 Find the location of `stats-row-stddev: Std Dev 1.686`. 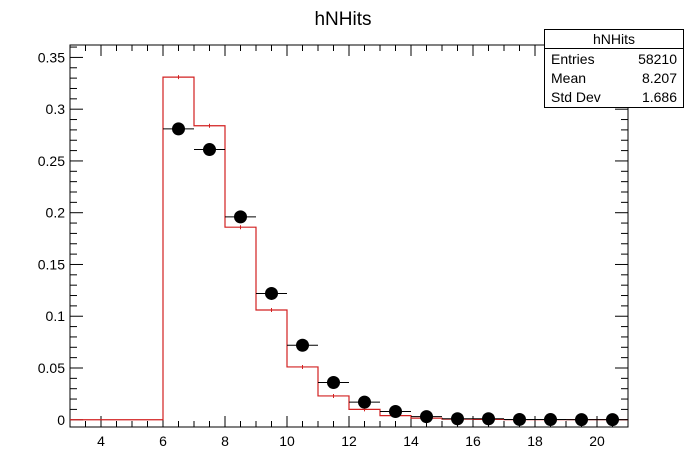

stats-row-stddev: Std Dev 1.686 is located at coordinates (614, 96).